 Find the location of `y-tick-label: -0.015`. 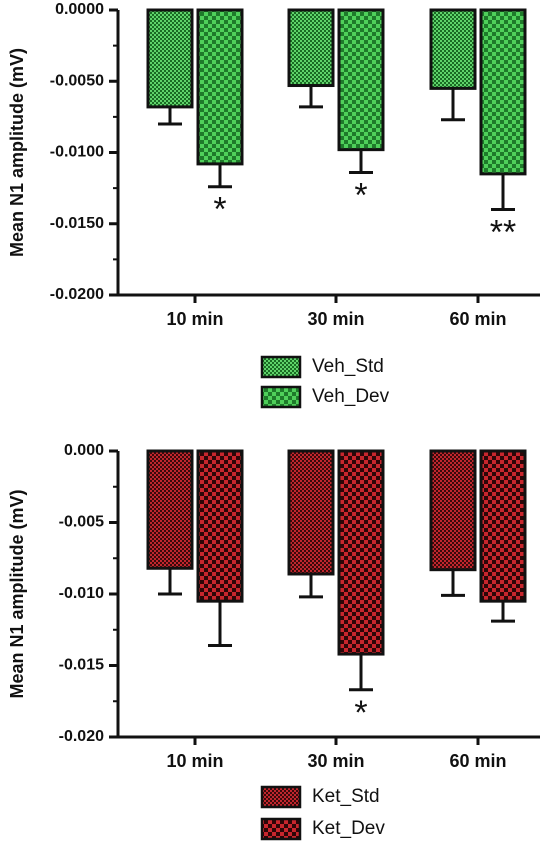

y-tick-label: -0.015 is located at coordinates (81, 665).